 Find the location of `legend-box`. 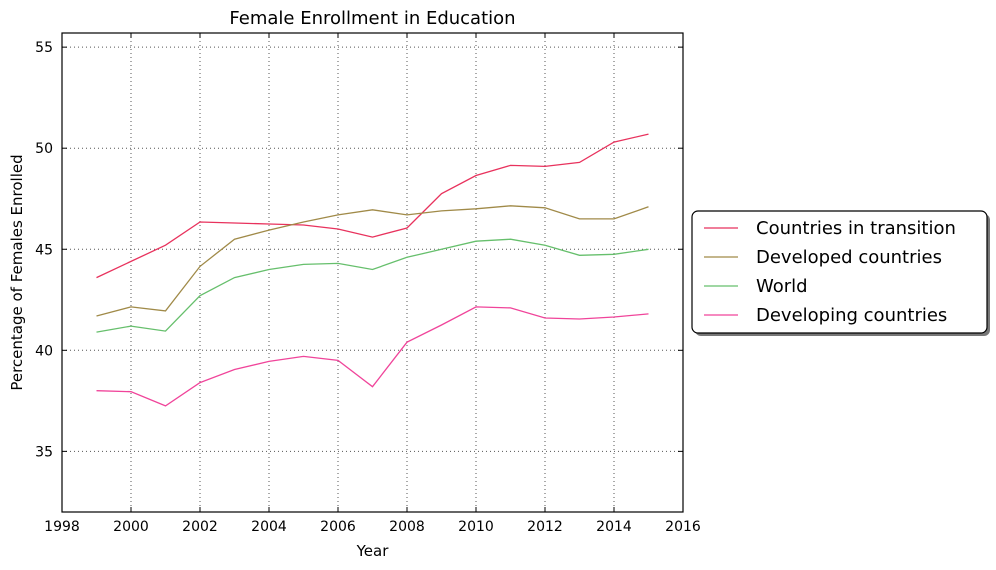

legend-box is located at coordinates (839, 272).